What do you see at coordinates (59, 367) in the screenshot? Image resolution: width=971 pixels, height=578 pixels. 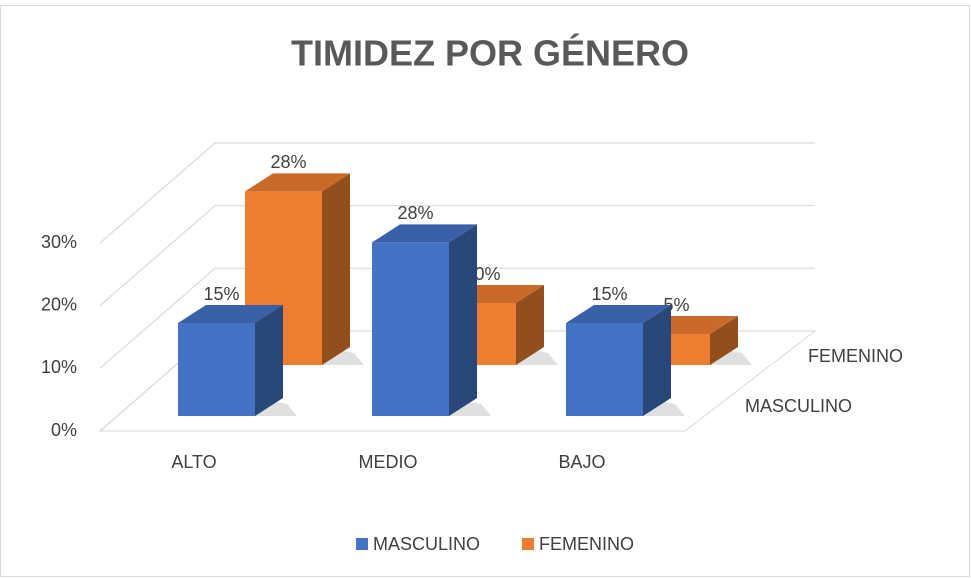 I see `y-tick-label: 10%` at bounding box center [59, 367].